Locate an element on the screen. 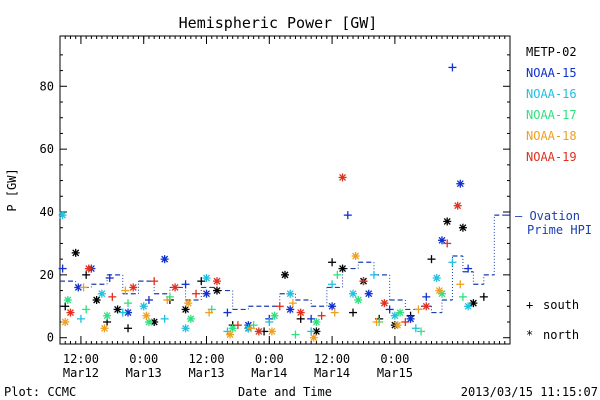 Image resolution: width=600 pixels, height=400 pixels. x-axis-label: Date and Time is located at coordinates (285, 392).